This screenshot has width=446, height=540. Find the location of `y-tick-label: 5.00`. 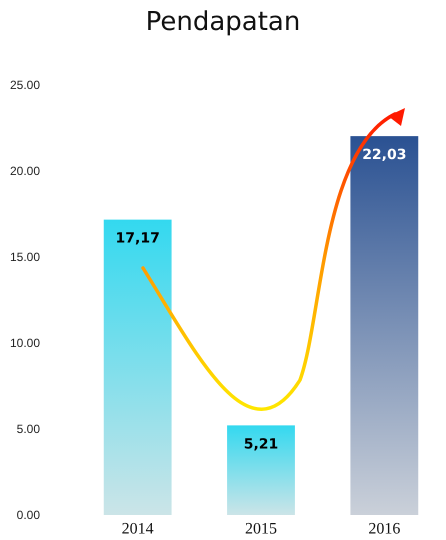

y-tick-label: 5.00 is located at coordinates (28, 429).